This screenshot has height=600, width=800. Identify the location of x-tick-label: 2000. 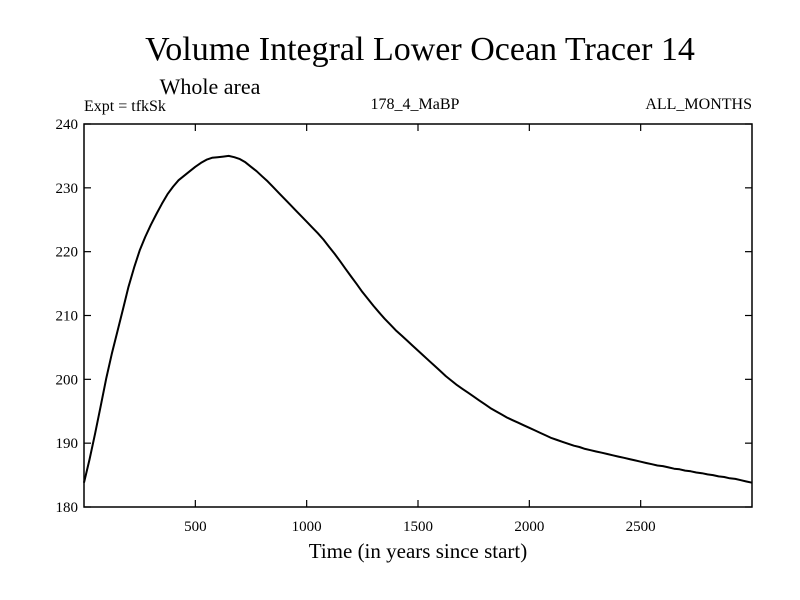
(529, 527).